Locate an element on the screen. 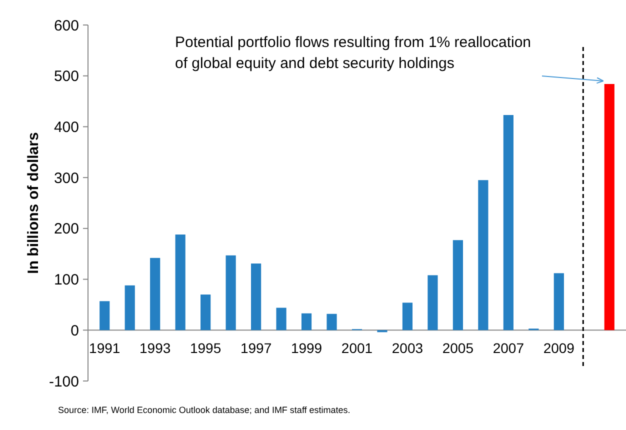 This screenshot has height=430, width=626. x-tick-label: 2001 is located at coordinates (357, 348).